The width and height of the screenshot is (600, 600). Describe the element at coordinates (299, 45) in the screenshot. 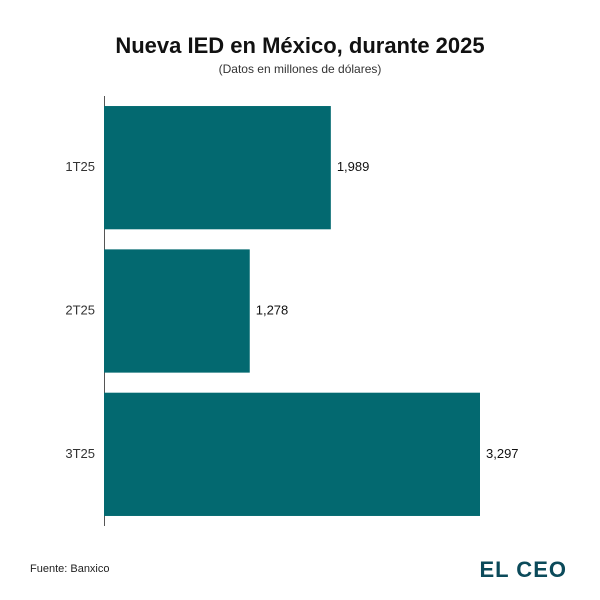

I see `chart-title: Nueva IED en México, durante 2025` at that location.